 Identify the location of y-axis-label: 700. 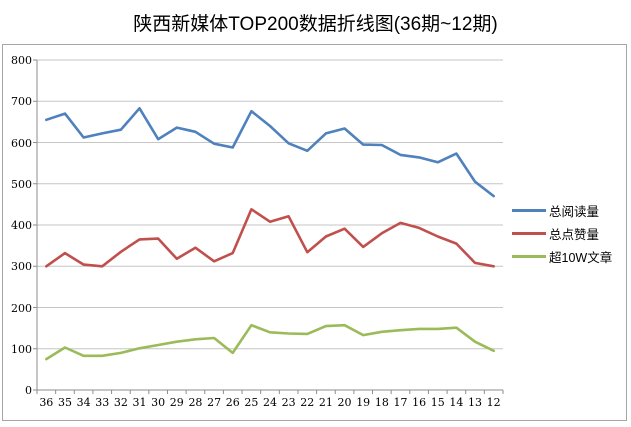
(21, 102).